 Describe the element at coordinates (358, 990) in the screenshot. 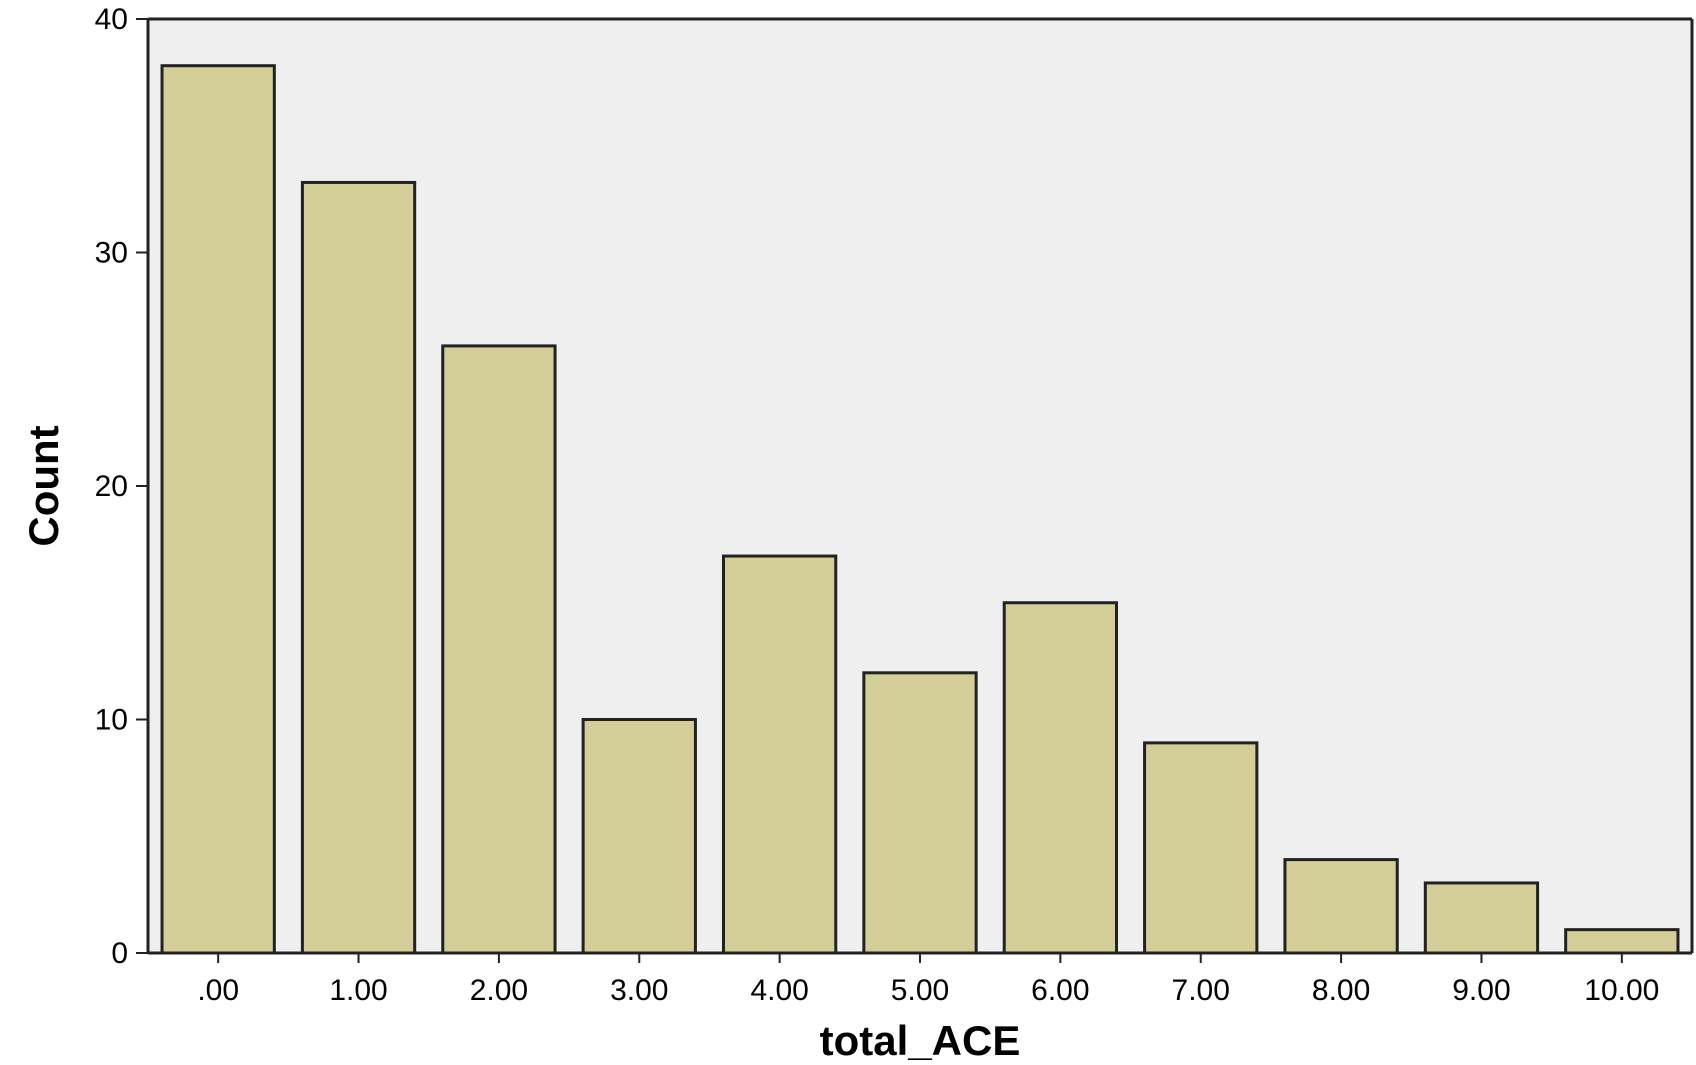

I see `x-tick-label: 1.00` at that location.